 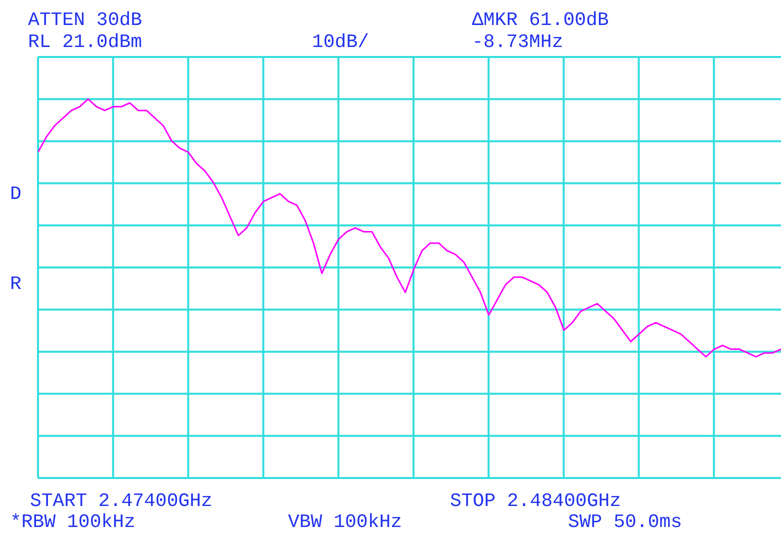 I want to click on text: RL 21.0dBm, so click(x=85, y=42).